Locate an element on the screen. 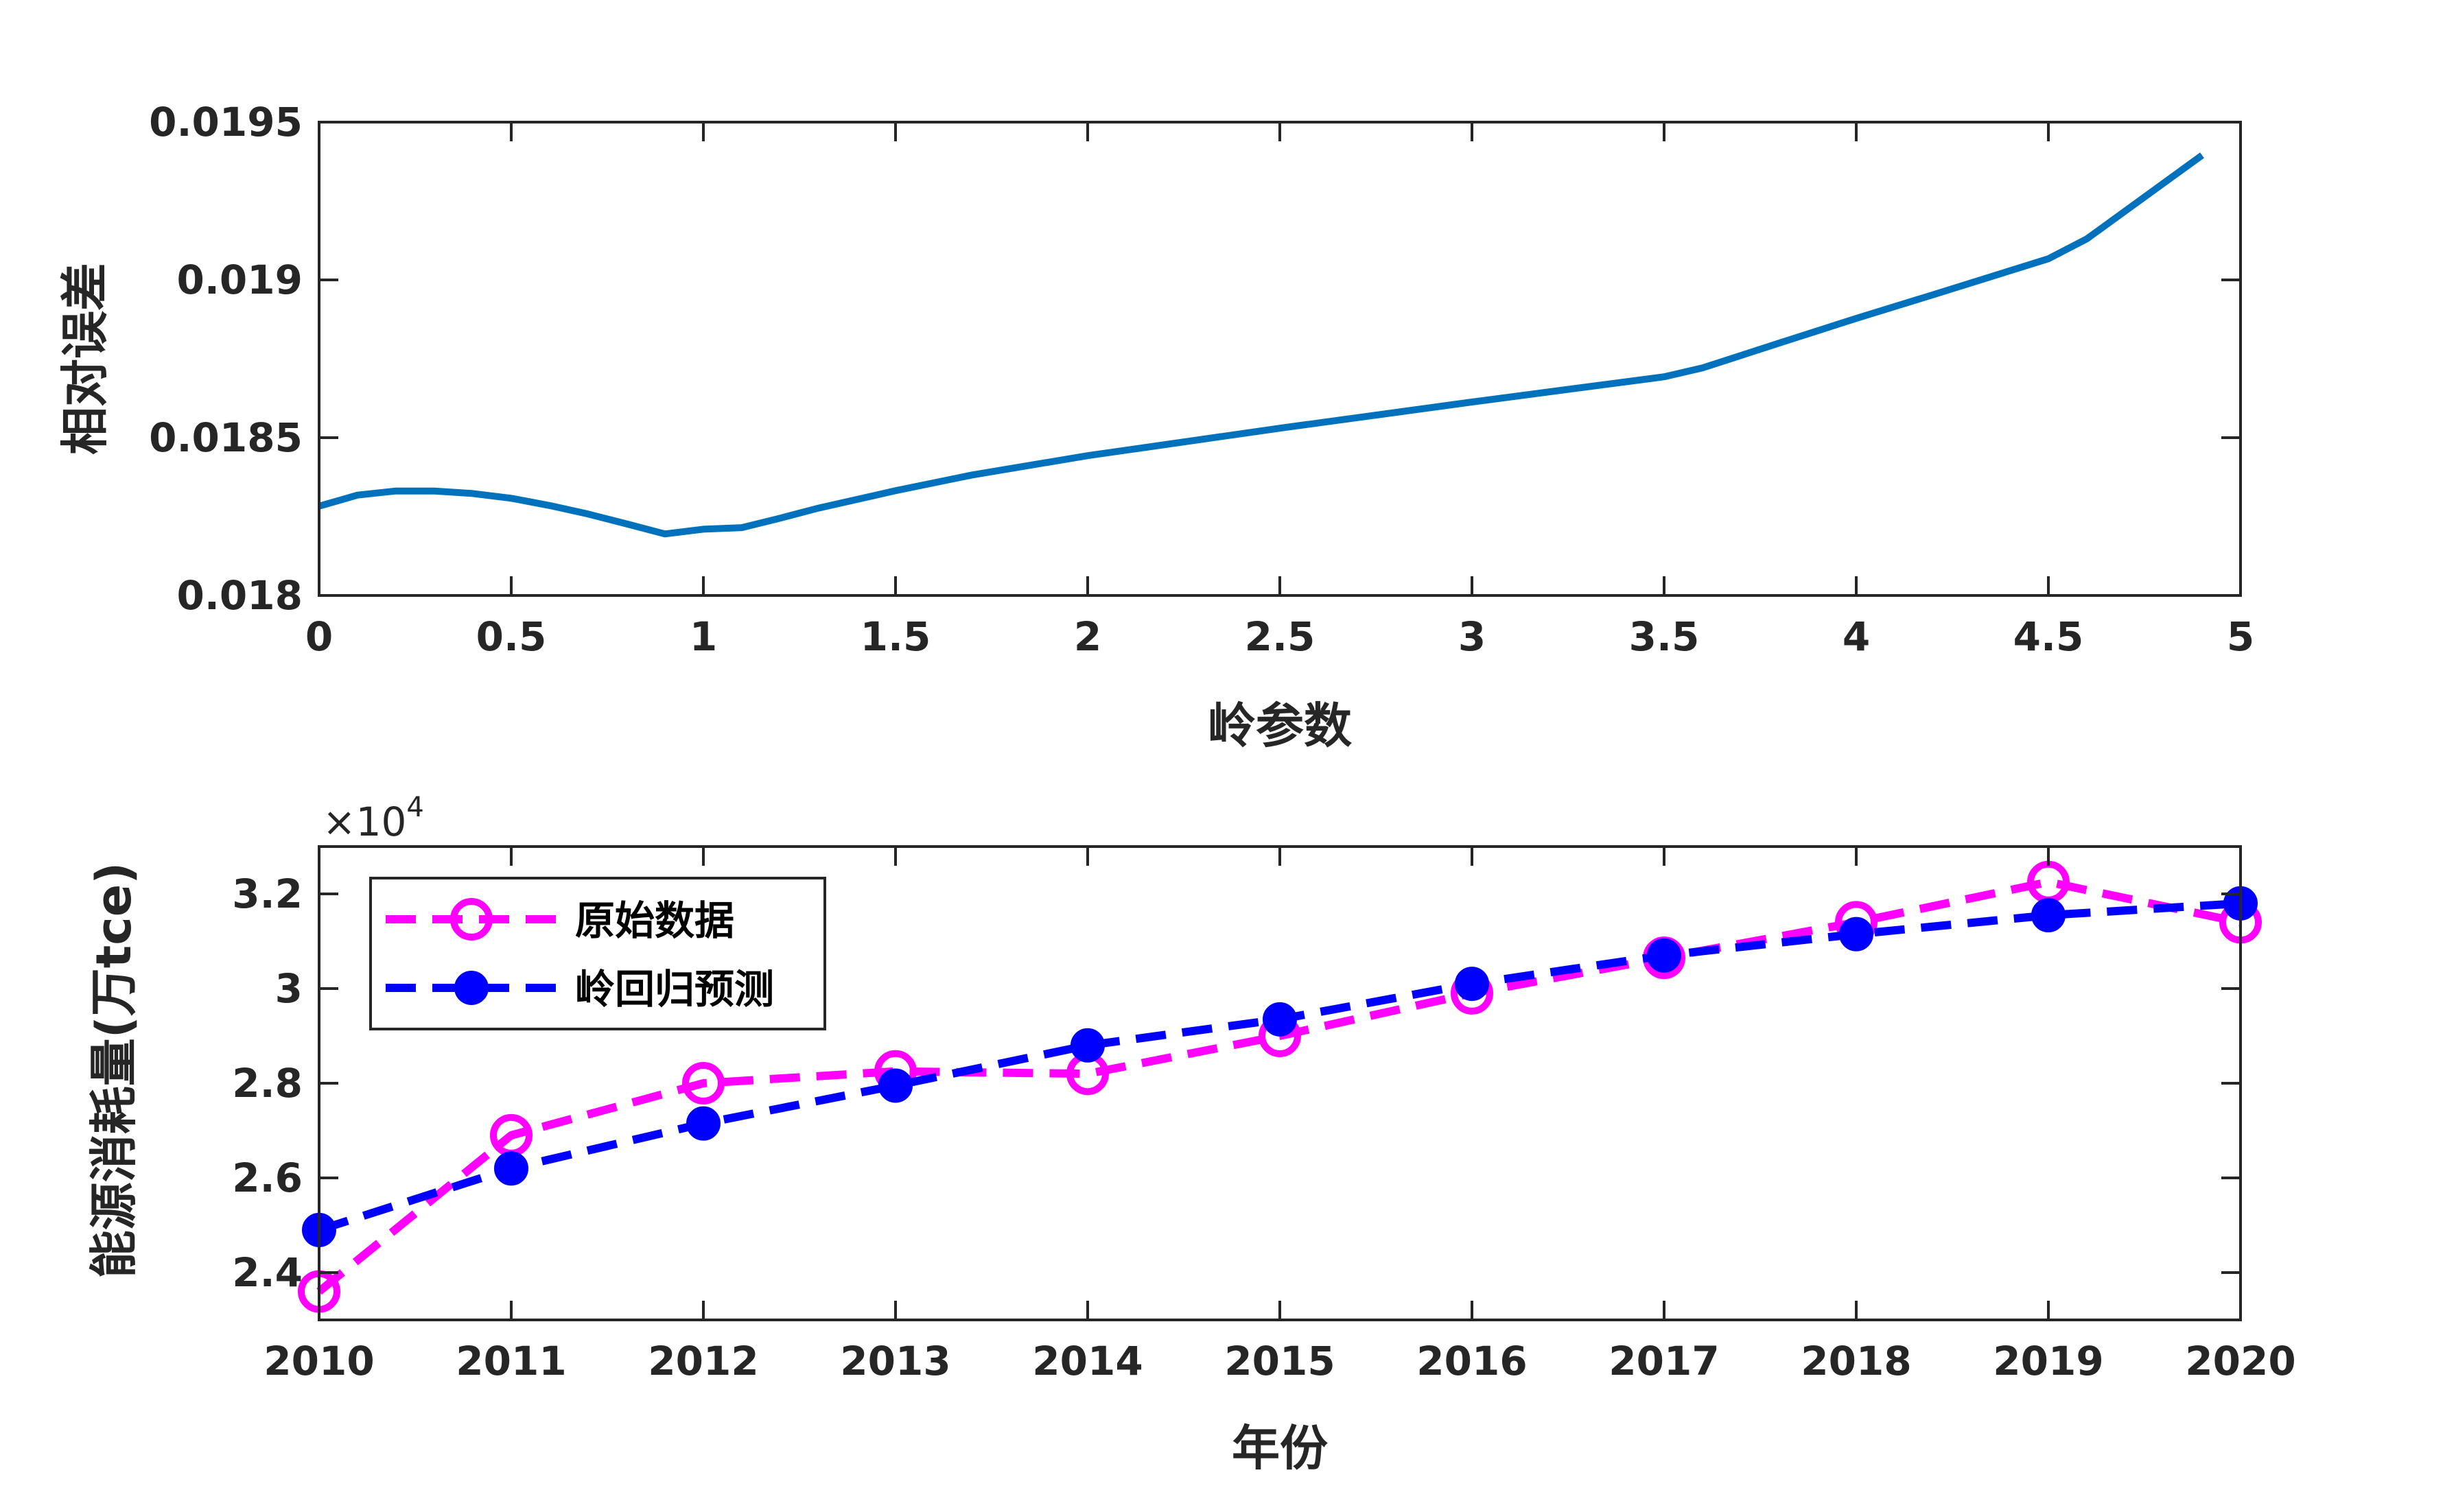  plot2-xtick-label: 2014 is located at coordinates (1087, 1361).